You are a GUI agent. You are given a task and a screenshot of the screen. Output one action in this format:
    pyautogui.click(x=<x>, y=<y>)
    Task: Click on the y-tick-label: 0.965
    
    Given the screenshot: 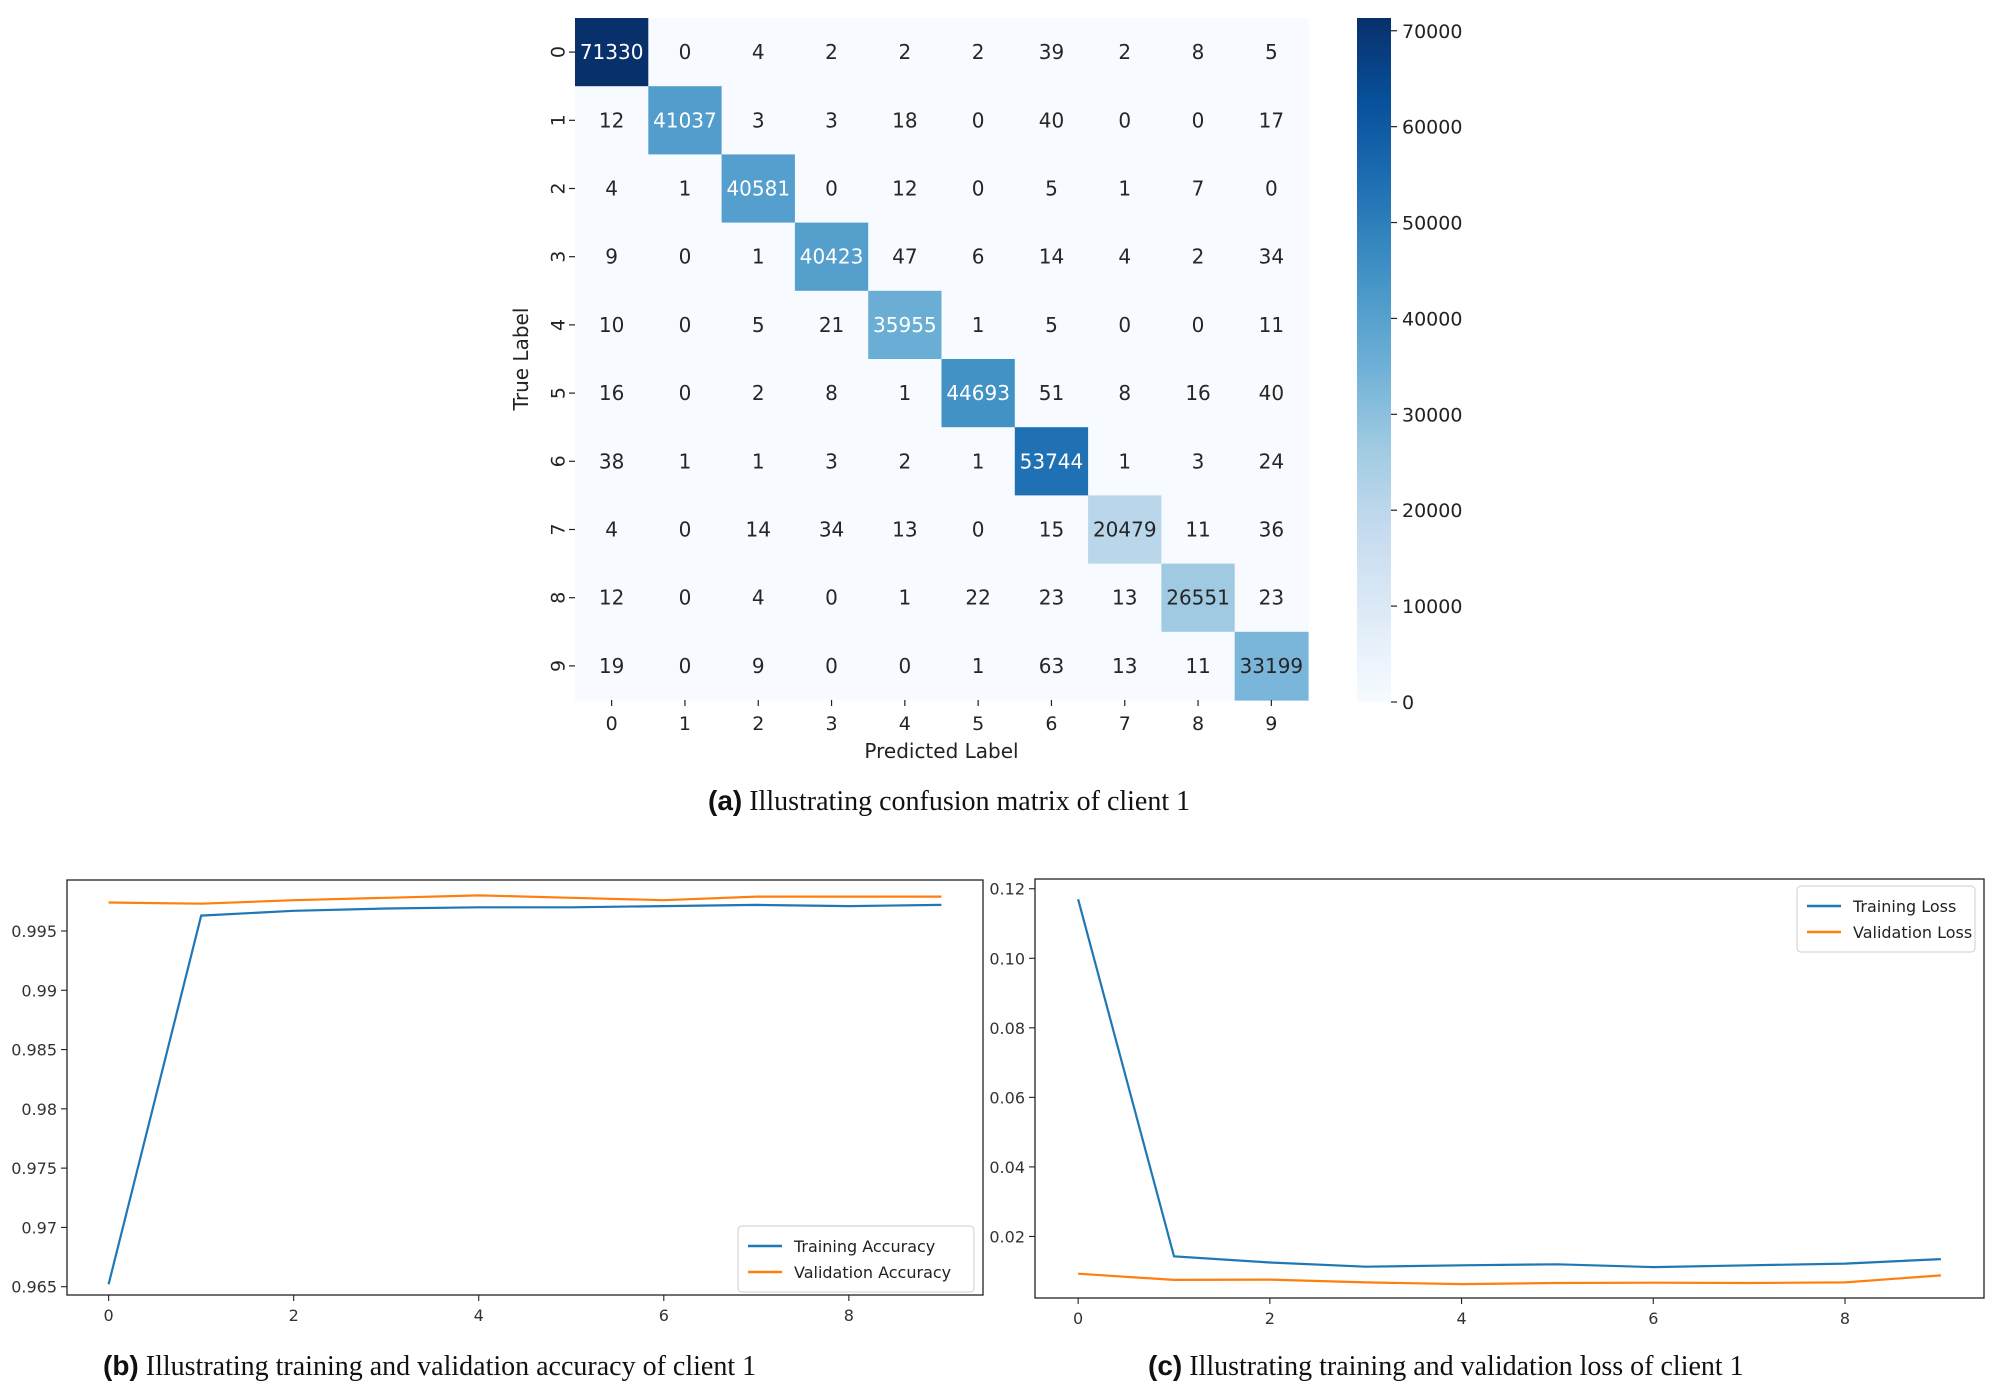 What is the action you would take?
    pyautogui.click(x=34, y=1287)
    